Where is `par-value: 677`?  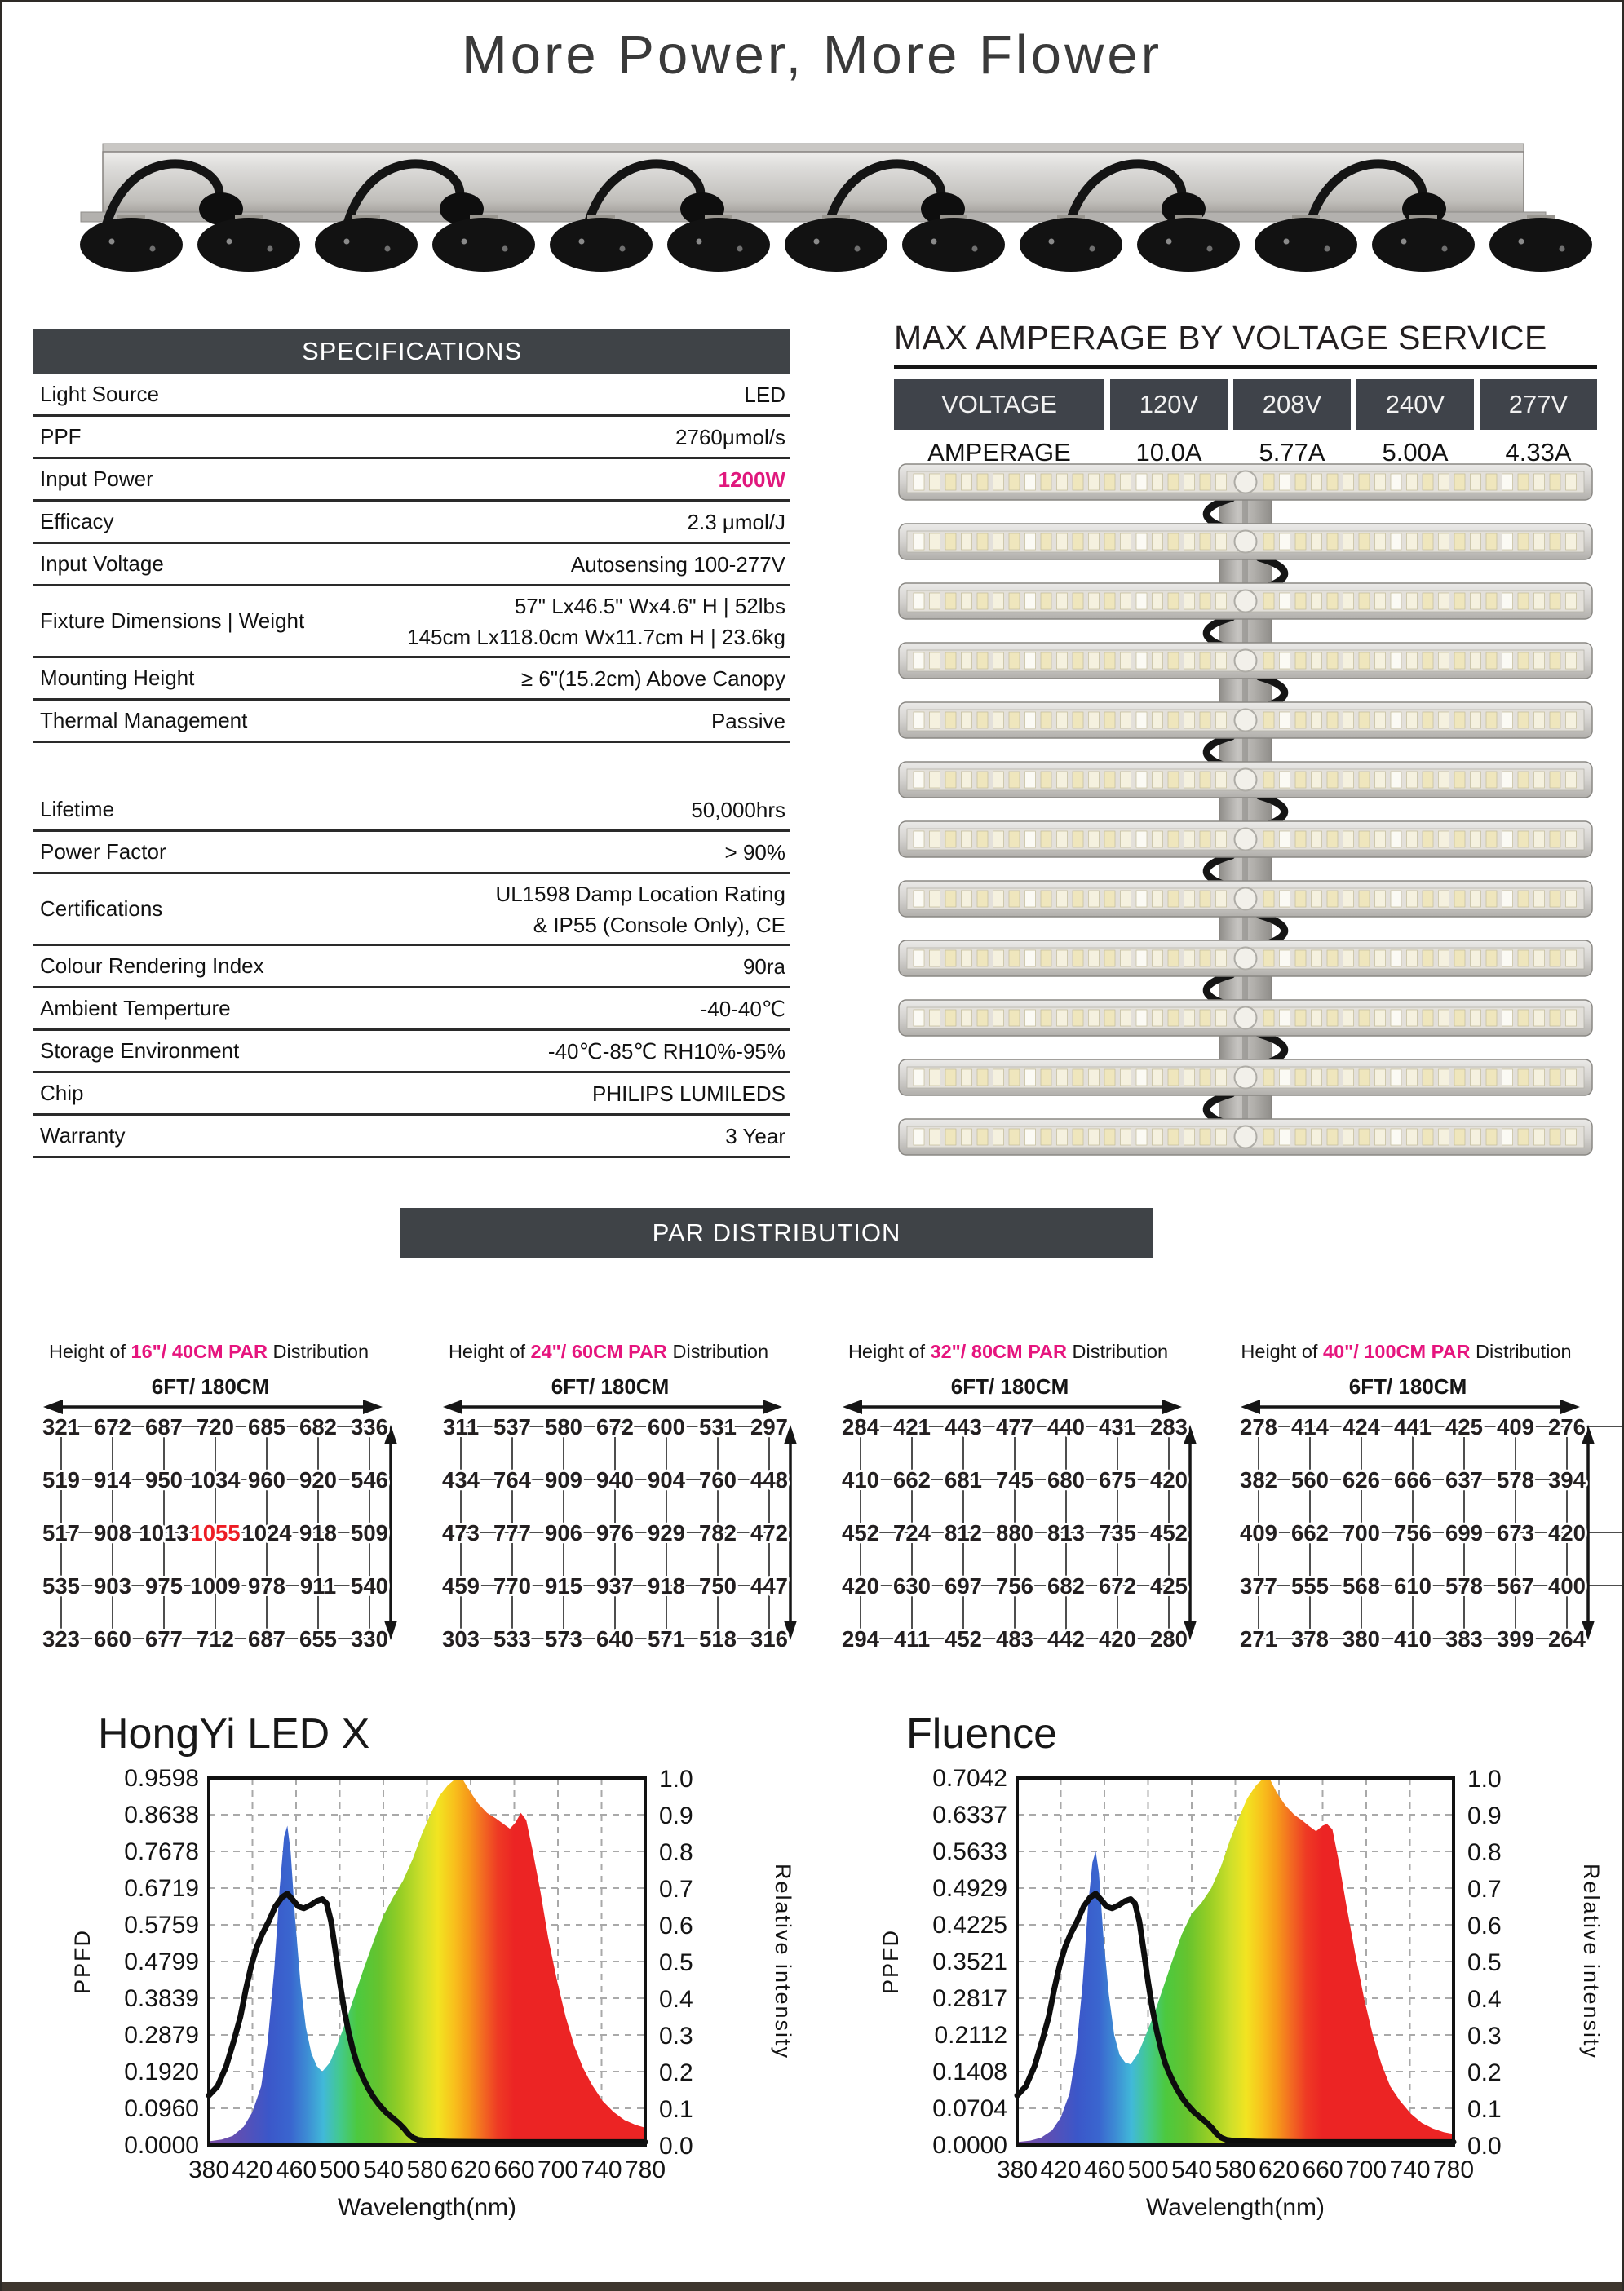 par-value: 677 is located at coordinates (164, 1639).